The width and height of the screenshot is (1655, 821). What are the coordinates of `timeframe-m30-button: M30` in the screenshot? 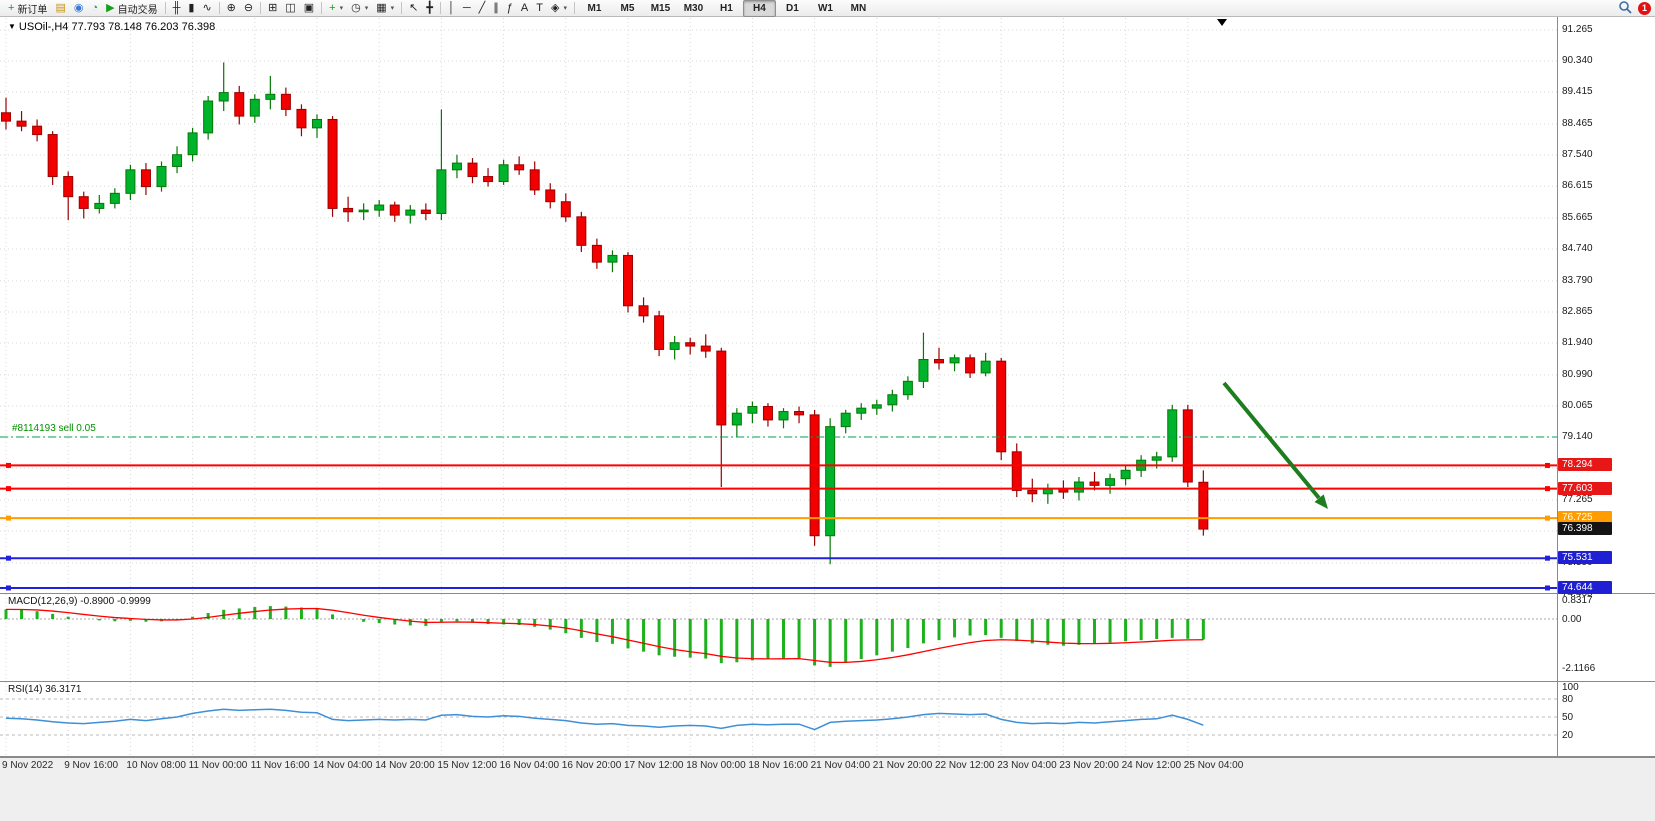 It's located at (693, 8).